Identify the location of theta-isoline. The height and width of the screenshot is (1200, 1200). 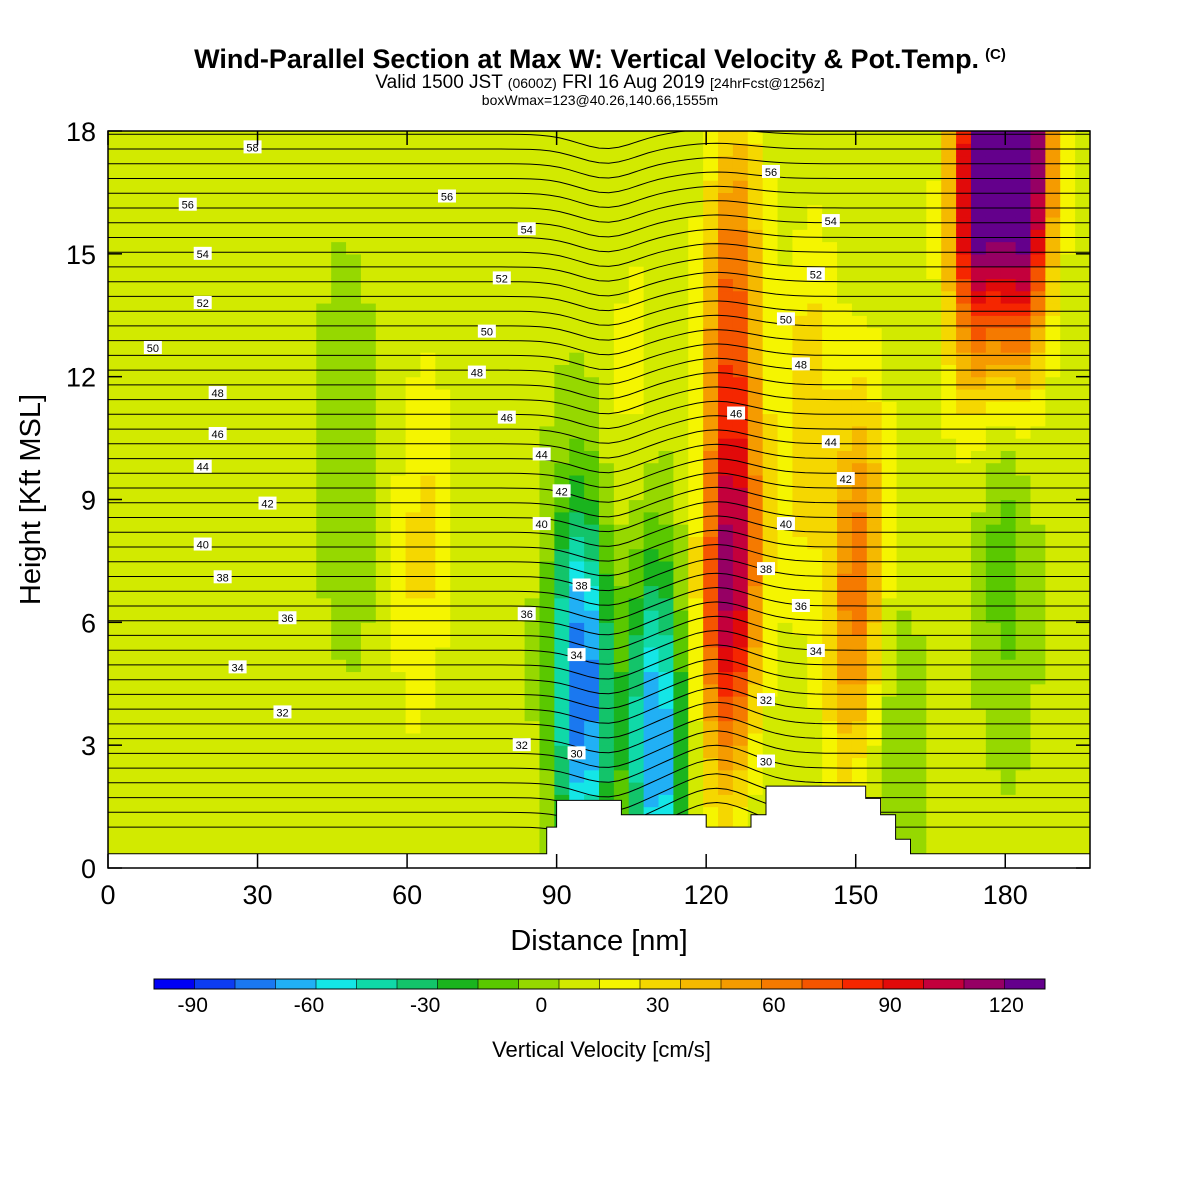
(599, 531).